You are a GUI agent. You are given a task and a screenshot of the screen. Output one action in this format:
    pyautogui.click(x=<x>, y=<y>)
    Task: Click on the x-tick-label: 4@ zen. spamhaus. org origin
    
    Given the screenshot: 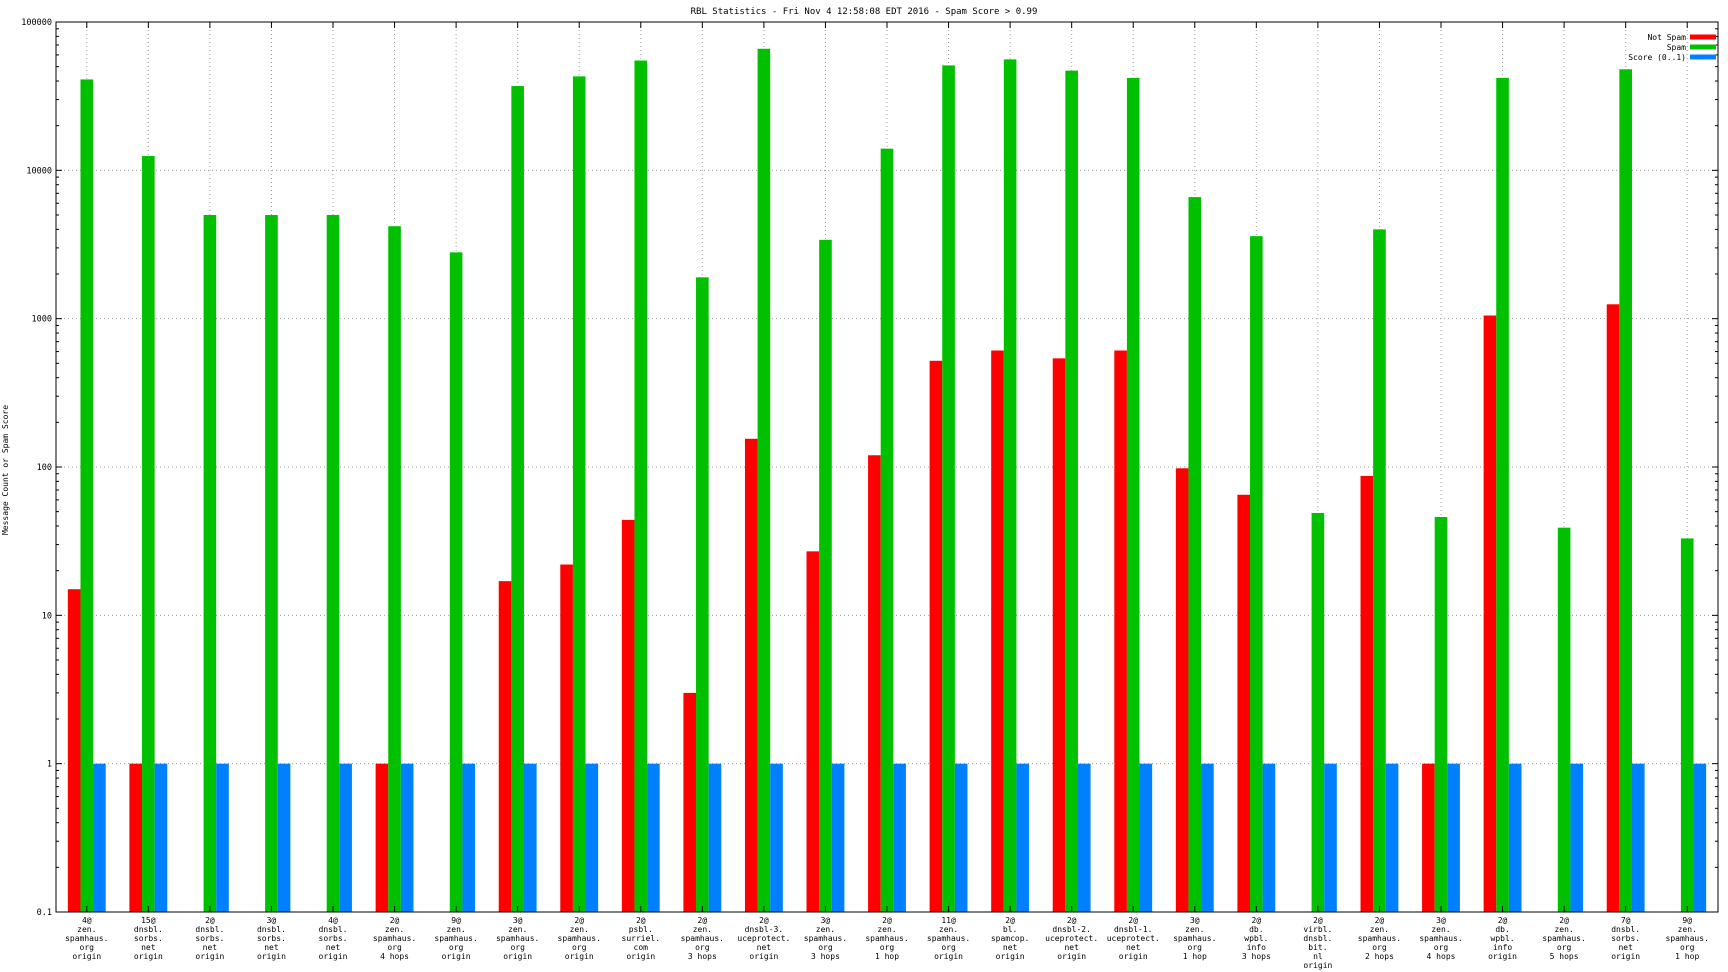 What is the action you would take?
    pyautogui.click(x=86, y=938)
    